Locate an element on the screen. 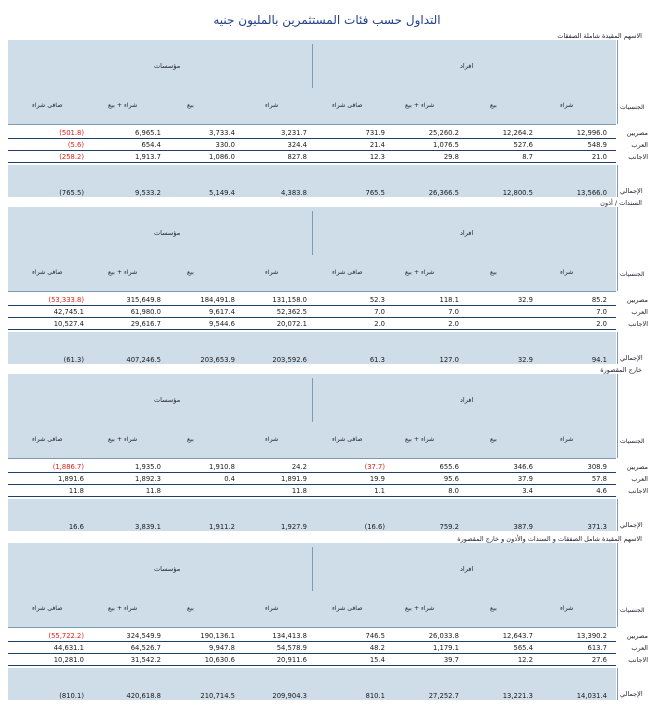  total-value: 371.3 is located at coordinates (597, 527).